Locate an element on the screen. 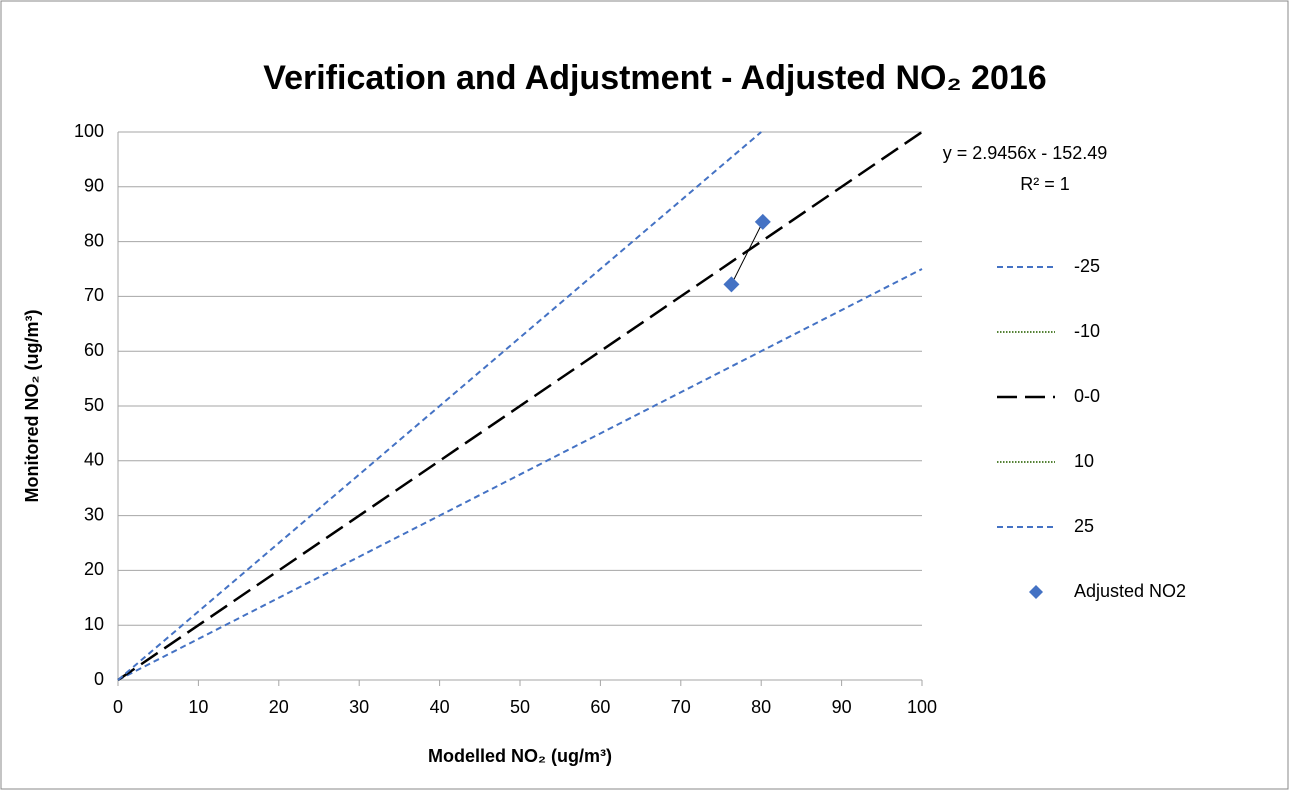  trendline-equation: y = 2.9456x - 152.49 is located at coordinates (1025, 153).